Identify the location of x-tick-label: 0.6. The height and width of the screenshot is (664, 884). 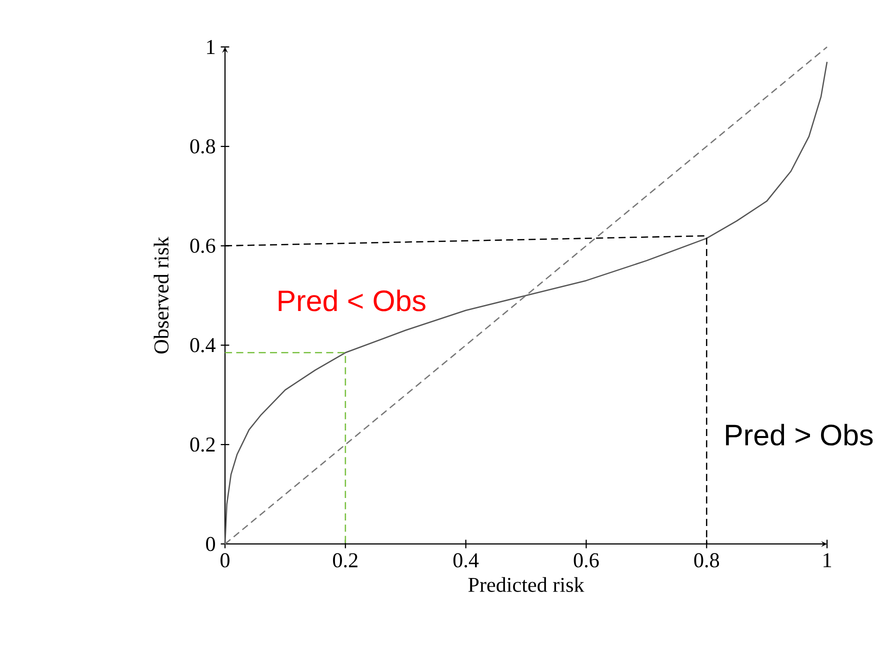
(586, 560).